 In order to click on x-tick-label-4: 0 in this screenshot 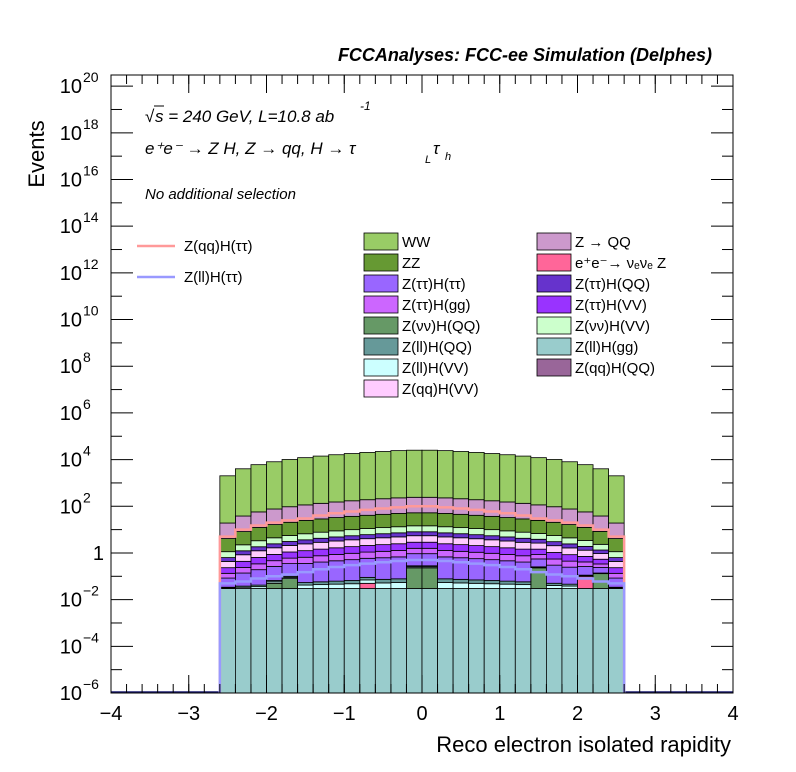, I will do `click(421, 714)`.